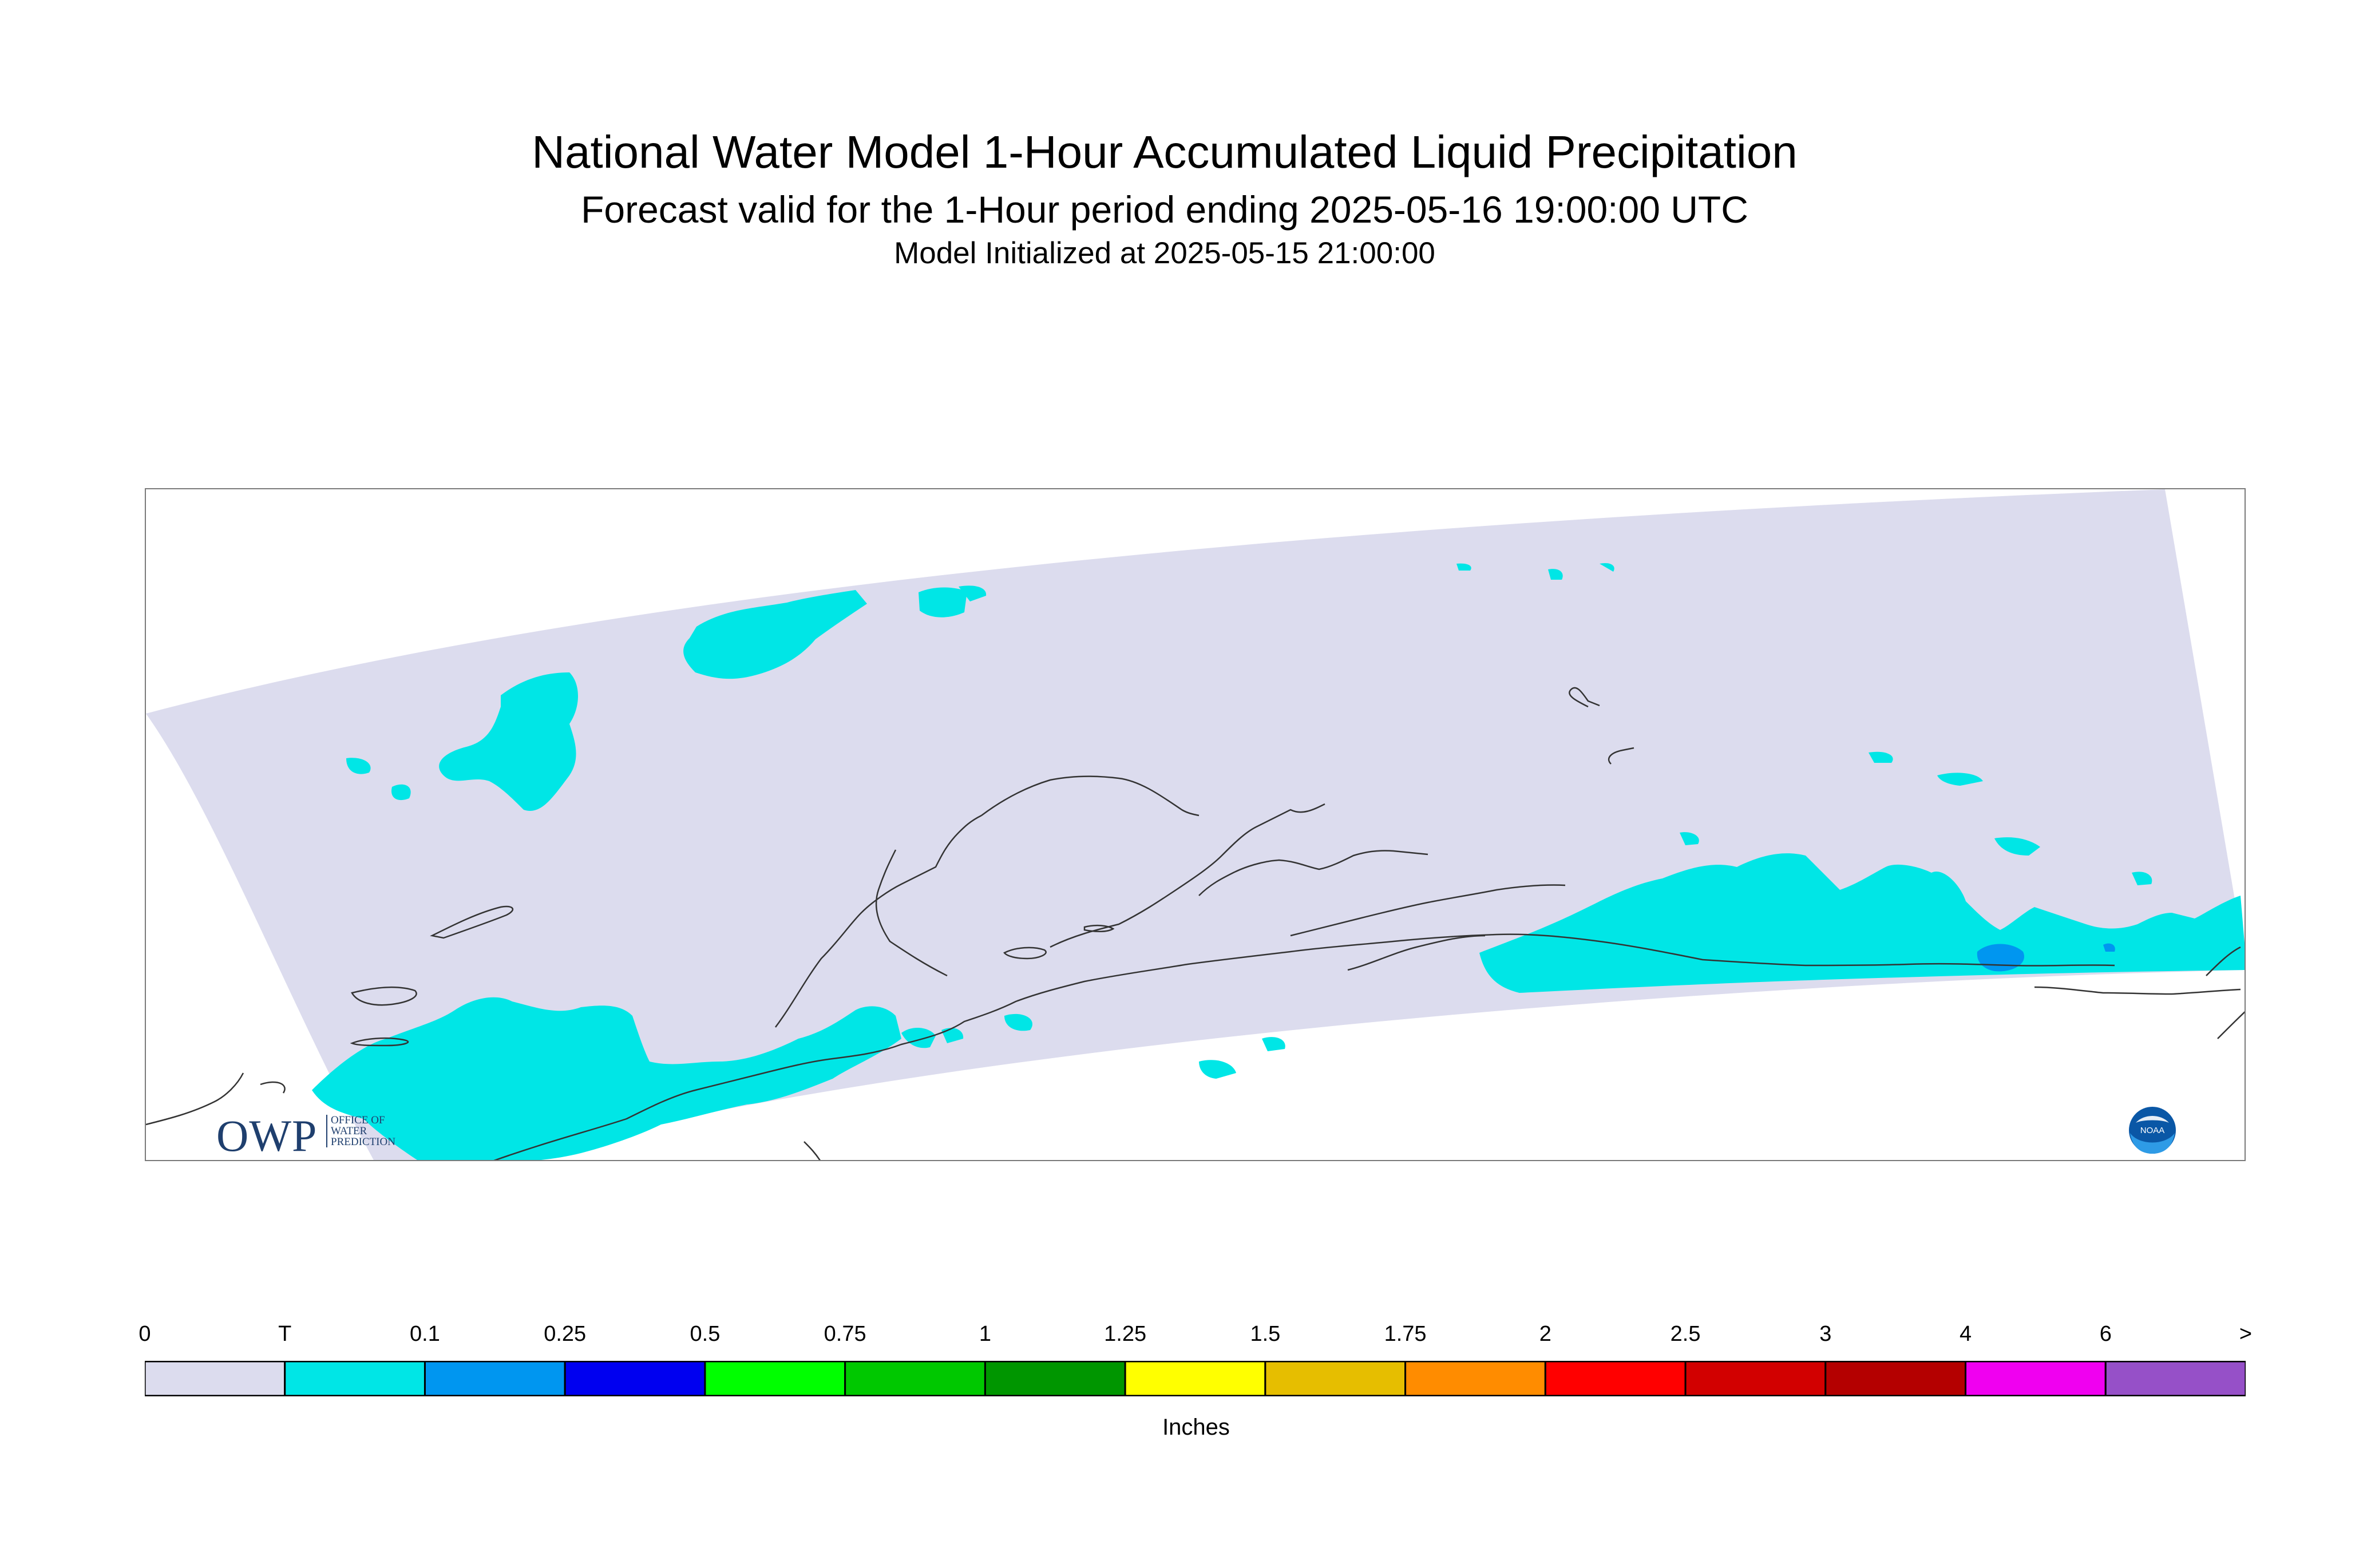  Describe the element at coordinates (1966, 1334) in the screenshot. I see `legend-tick-label: 4` at that location.